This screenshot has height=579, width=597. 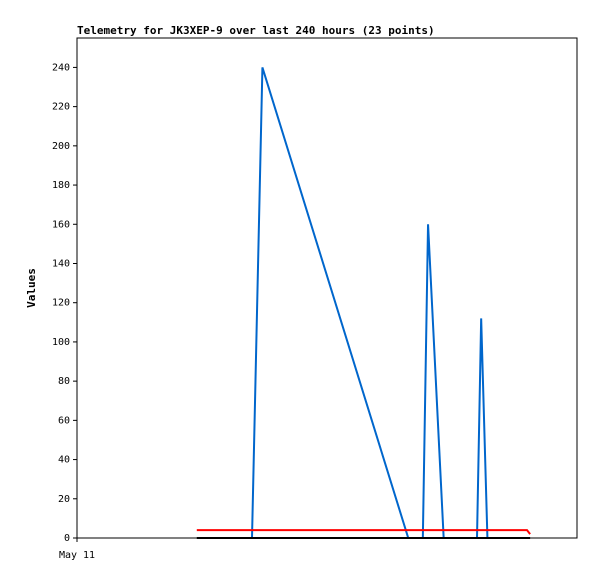 What do you see at coordinates (61, 342) in the screenshot?
I see `y-tick-label: 100` at bounding box center [61, 342].